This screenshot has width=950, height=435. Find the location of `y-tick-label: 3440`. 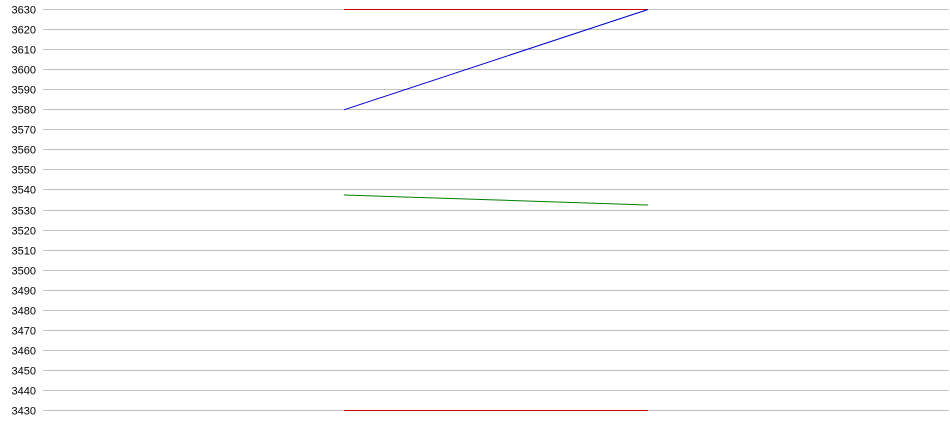

y-tick-label: 3440 is located at coordinates (24, 392).